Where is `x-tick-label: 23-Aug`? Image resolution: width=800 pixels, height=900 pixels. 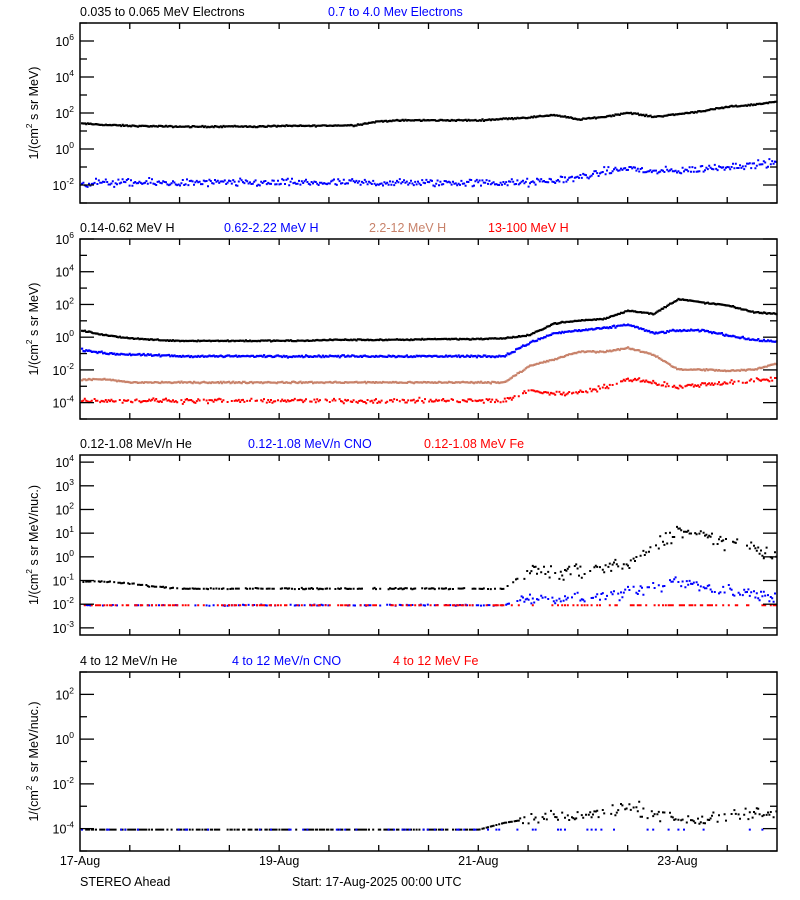
x-tick-label: 23-Aug is located at coordinates (677, 861).